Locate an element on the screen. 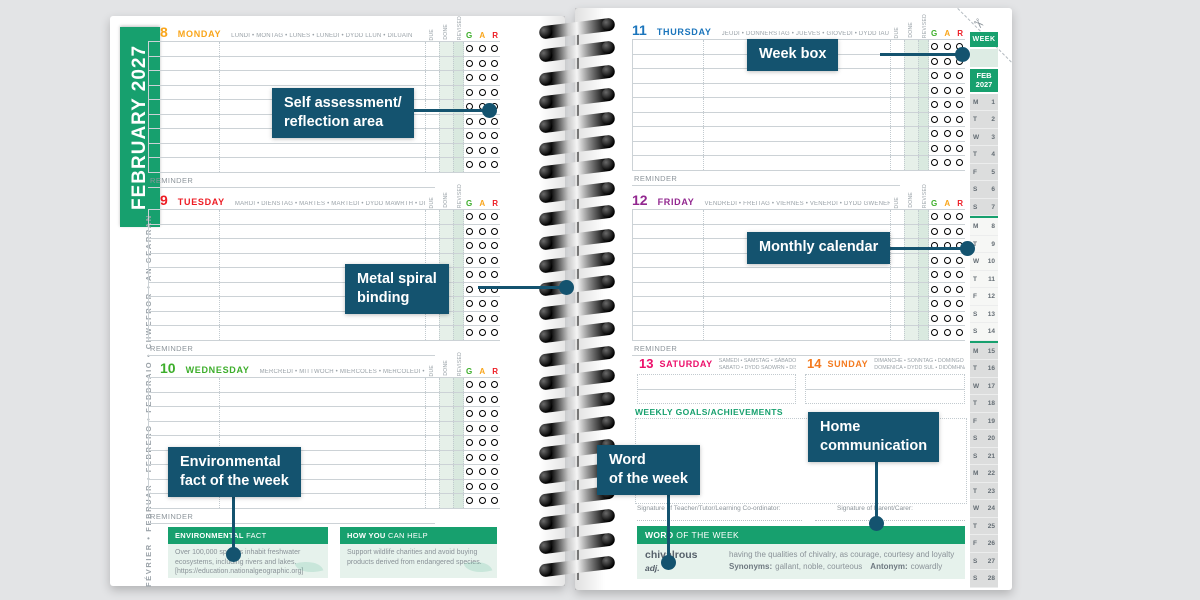  mini-cal-day-number: 4 is located at coordinates (993, 154).